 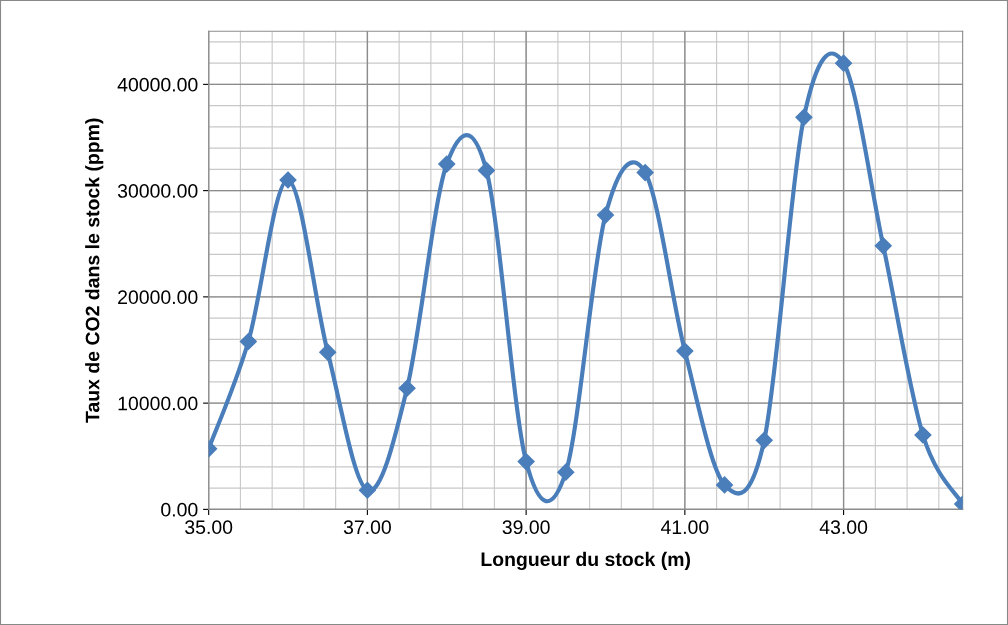 What do you see at coordinates (843, 527) in the screenshot?
I see `x-tick-label: 43.00` at bounding box center [843, 527].